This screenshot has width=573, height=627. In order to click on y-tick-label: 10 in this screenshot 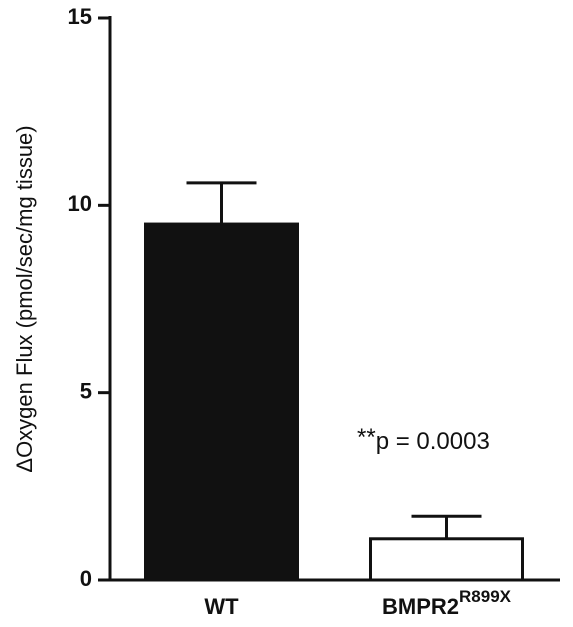, I will do `click(80, 203)`.